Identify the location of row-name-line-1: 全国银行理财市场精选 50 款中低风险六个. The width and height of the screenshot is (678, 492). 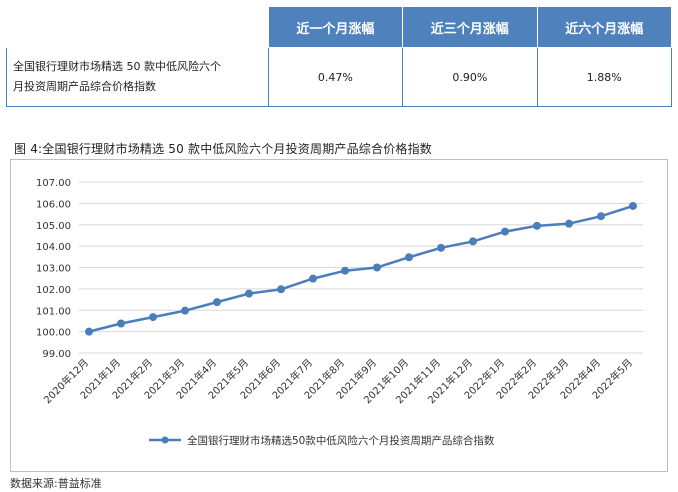
(117, 66).